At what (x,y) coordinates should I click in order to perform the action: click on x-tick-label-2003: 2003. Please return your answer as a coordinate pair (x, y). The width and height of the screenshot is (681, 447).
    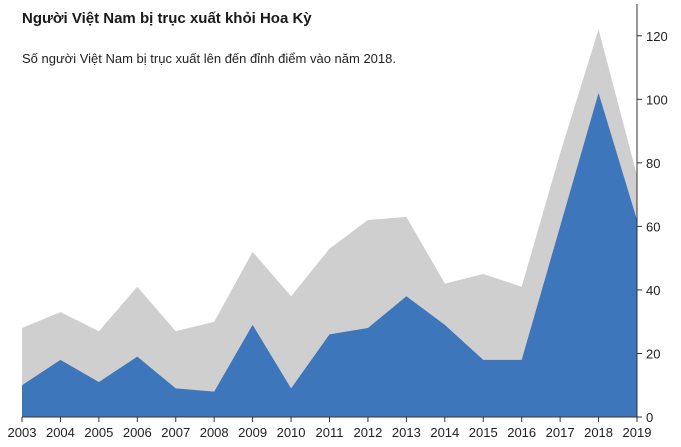
    Looking at the image, I should click on (22, 432).